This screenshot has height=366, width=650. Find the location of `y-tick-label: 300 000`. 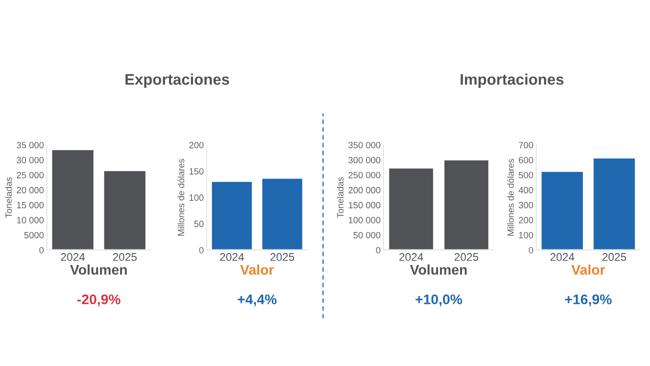

y-tick-label: 300 000 is located at coordinates (364, 160).